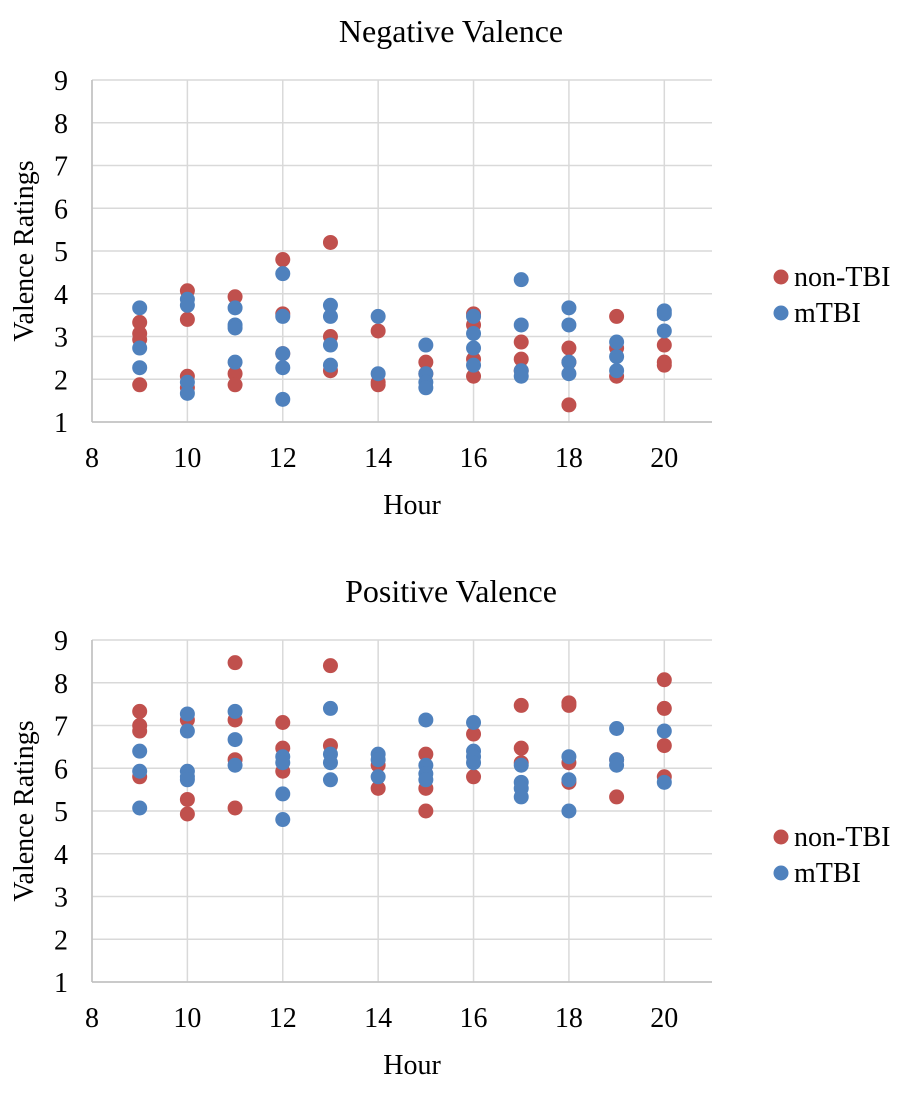 The width and height of the screenshot is (911, 1105). What do you see at coordinates (451, 31) in the screenshot?
I see `chart-title: Negative Valence` at bounding box center [451, 31].